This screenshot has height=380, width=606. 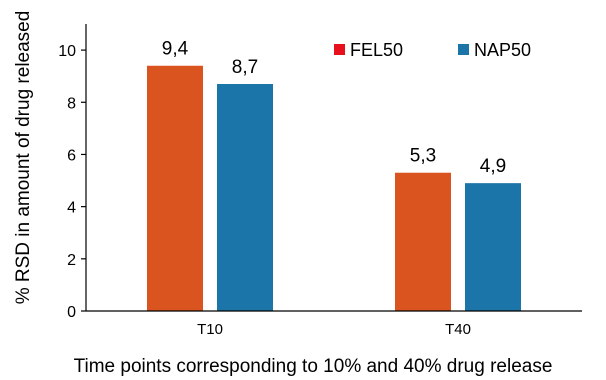 I want to click on x-tick-label: T40, so click(x=458, y=329).